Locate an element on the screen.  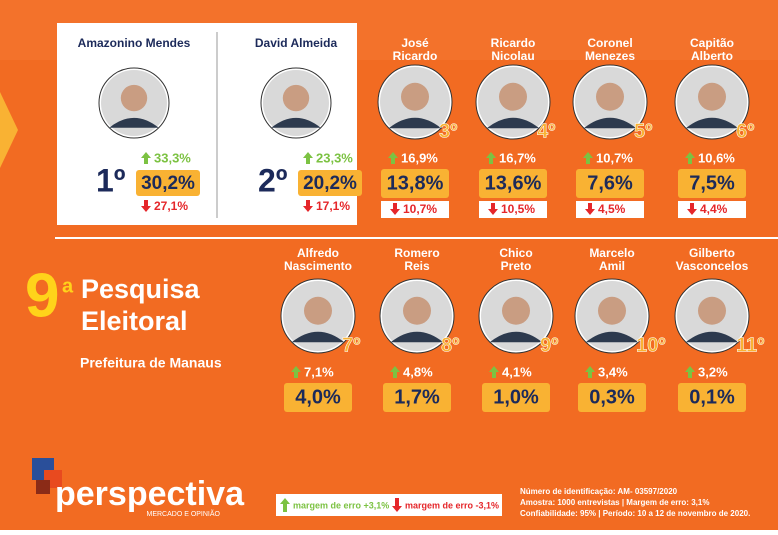
lower-bound: 4,5% is located at coordinates (612, 209).